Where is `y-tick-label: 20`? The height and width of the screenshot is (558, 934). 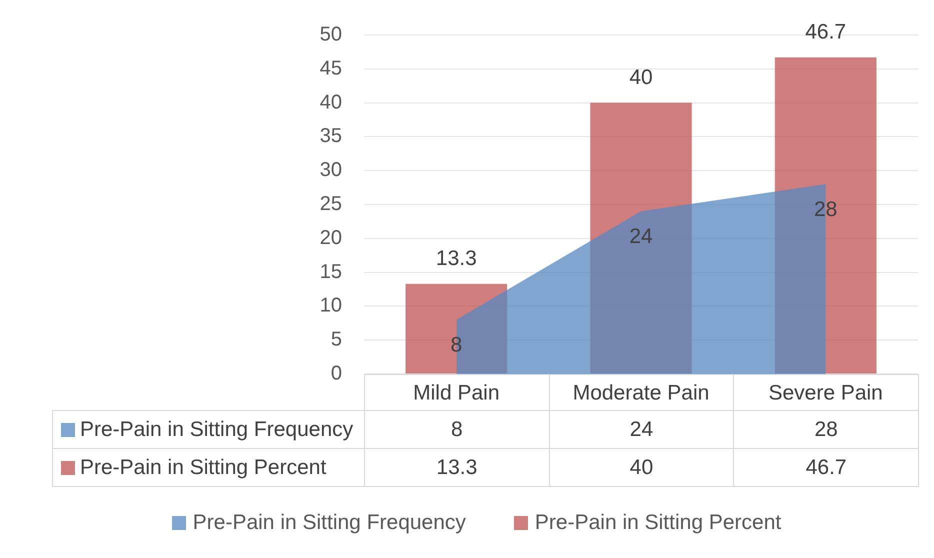
y-tick-label: 20 is located at coordinates (331, 237).